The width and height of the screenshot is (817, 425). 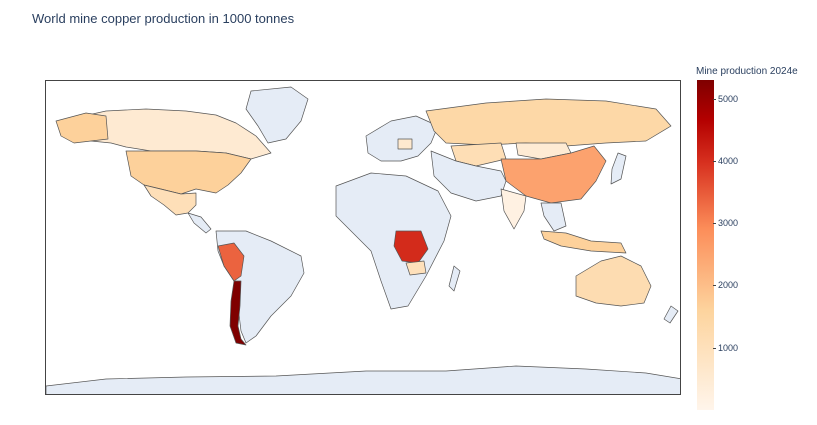 I want to click on country-australia, so click(x=613, y=281).